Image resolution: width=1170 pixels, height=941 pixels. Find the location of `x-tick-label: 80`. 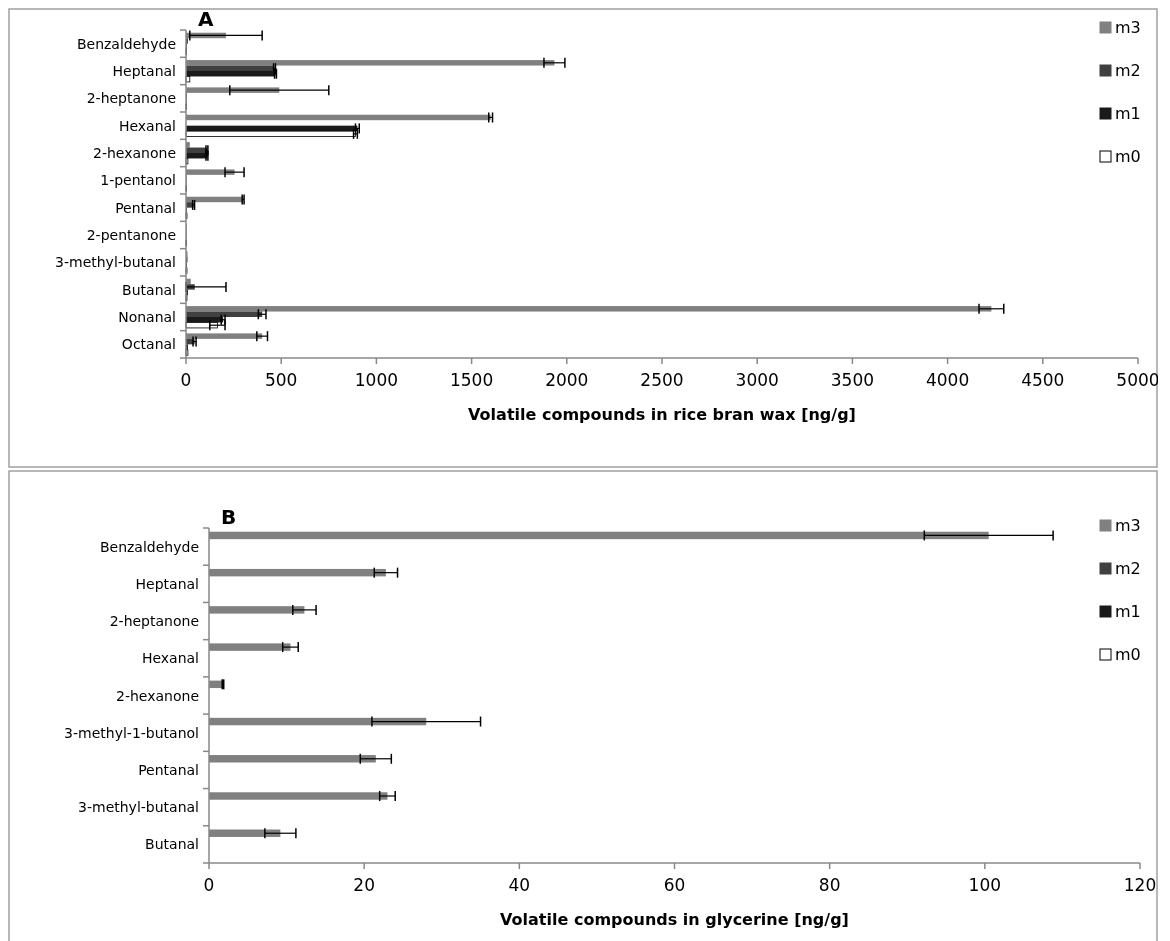

x-tick-label: 80 is located at coordinates (829, 885).